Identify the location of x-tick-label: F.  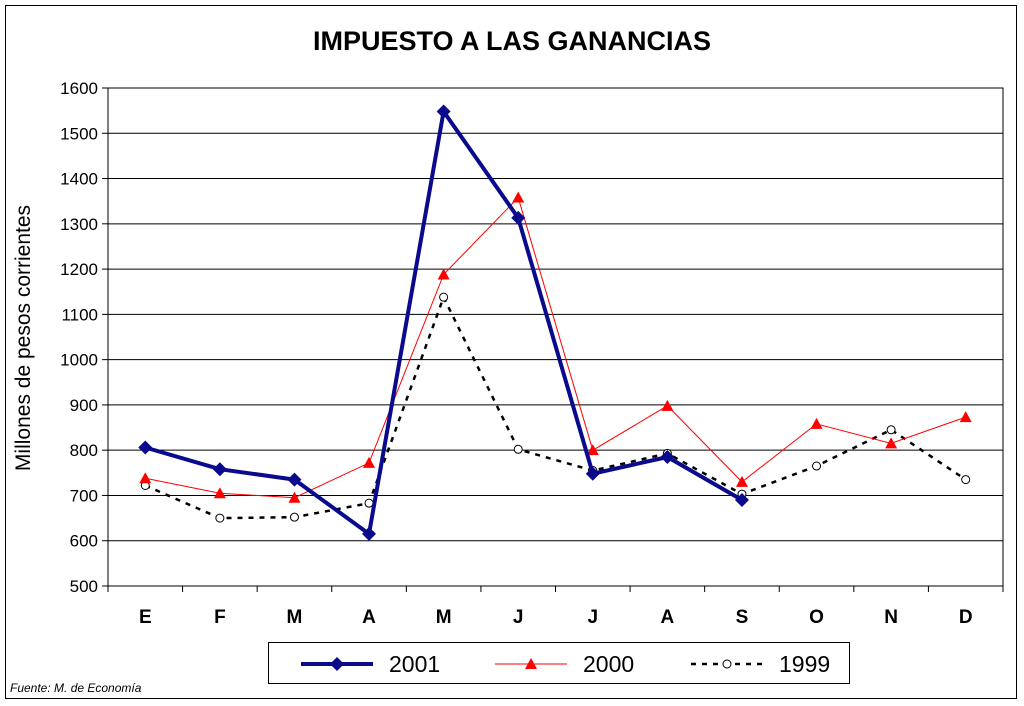
(220, 617).